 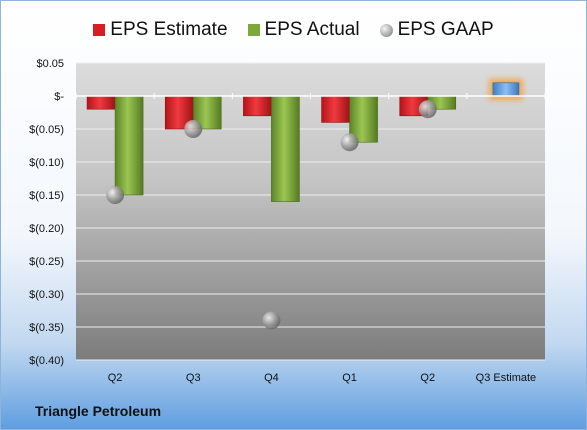 I want to click on y-tick-label: $-, so click(x=59, y=97).